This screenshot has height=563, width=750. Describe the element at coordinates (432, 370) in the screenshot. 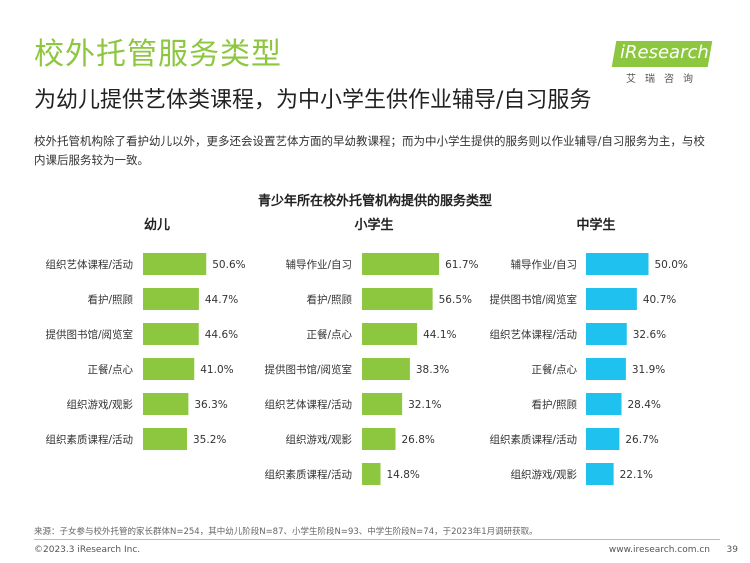

I see `data-label: 38.3%` at that location.